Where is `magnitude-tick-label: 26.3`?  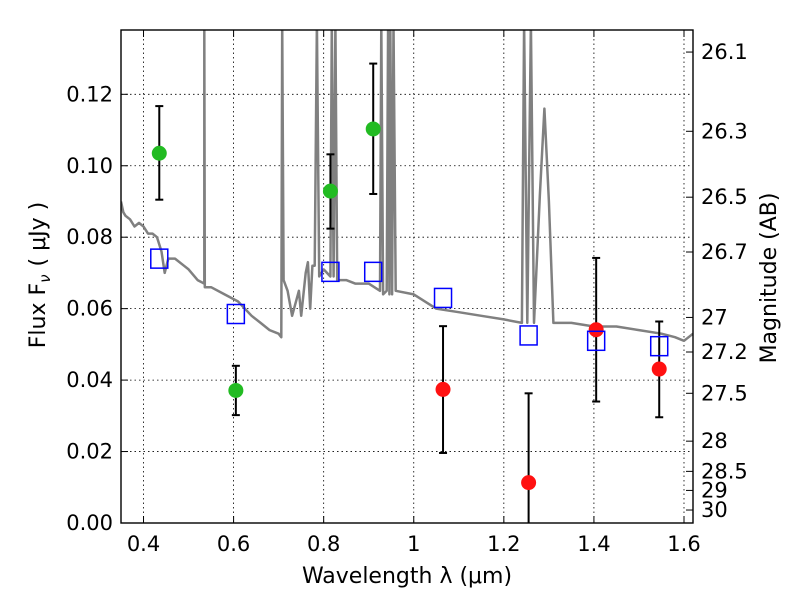 magnitude-tick-label: 26.3 is located at coordinates (724, 131).